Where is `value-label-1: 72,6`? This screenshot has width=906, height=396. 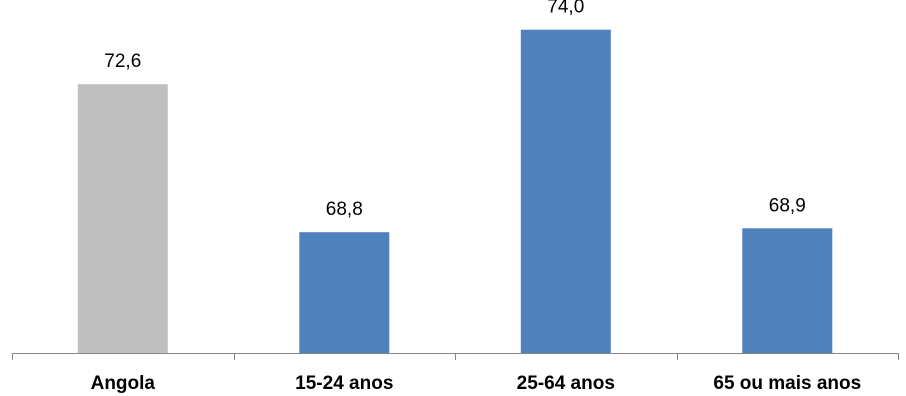
value-label-1: 72,6 is located at coordinates (122, 61).